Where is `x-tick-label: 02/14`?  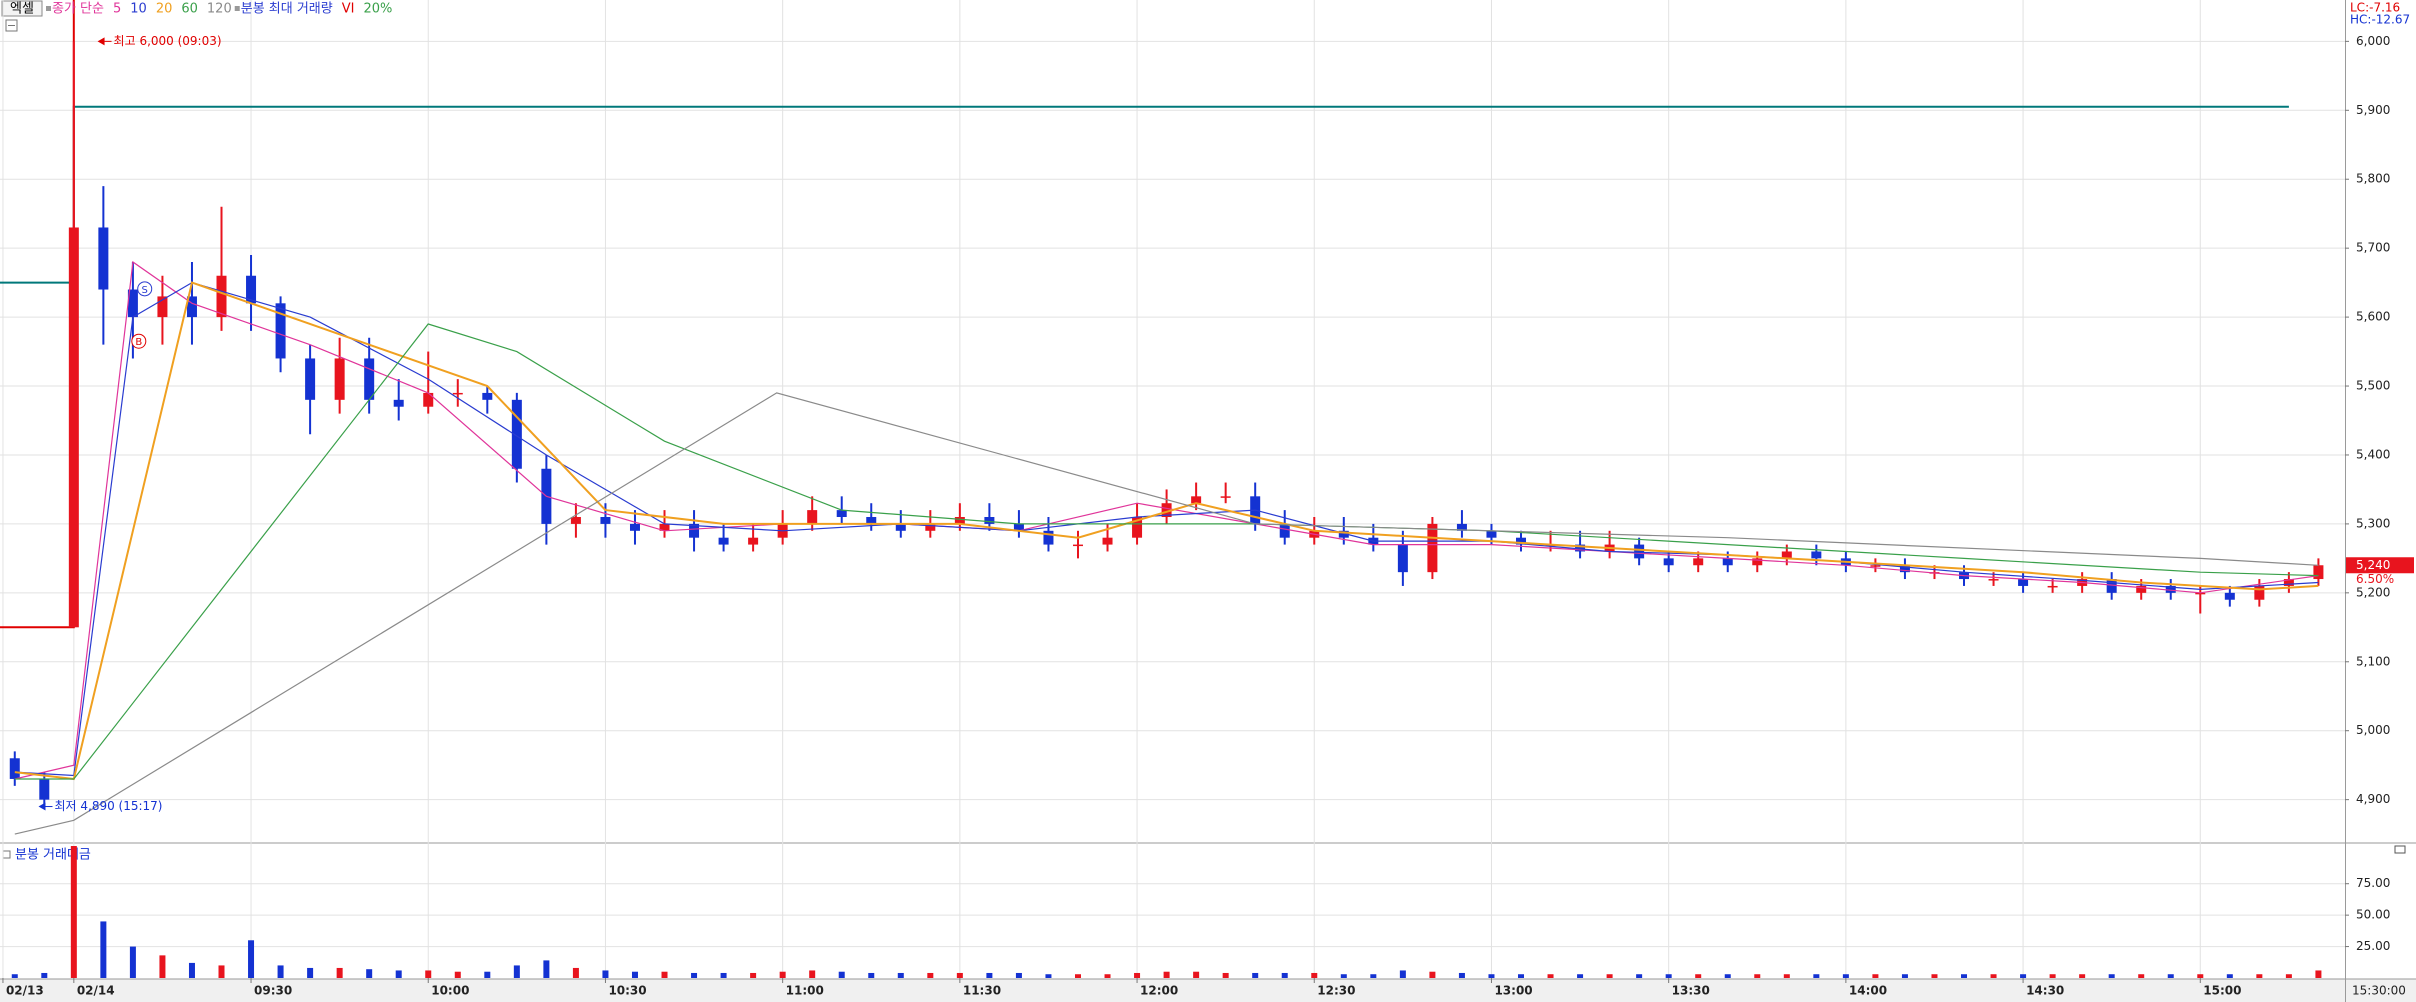 x-tick-label: 02/14 is located at coordinates (96, 991).